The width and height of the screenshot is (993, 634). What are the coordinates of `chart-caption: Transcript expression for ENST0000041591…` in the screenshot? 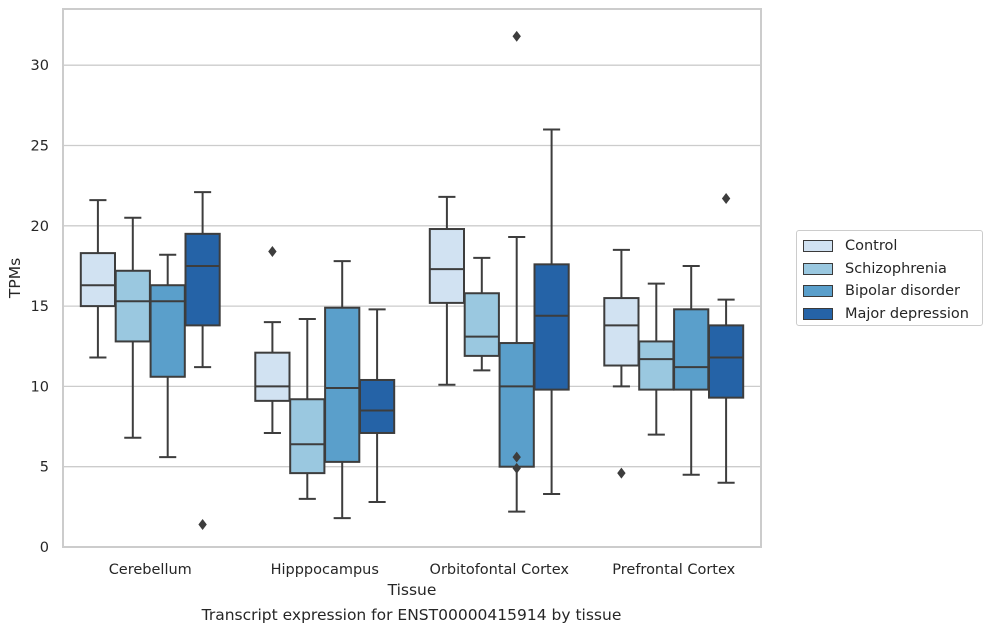 It's located at (411, 615).